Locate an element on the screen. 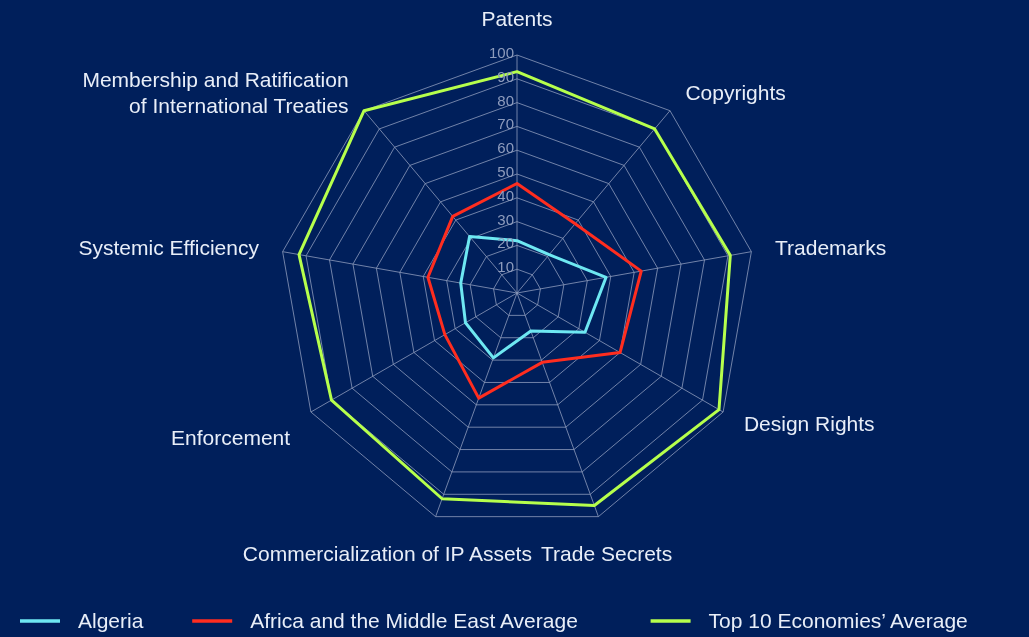 The image size is (1029, 637). legend-label: Top 10 Economies’ Average is located at coordinates (838, 621).